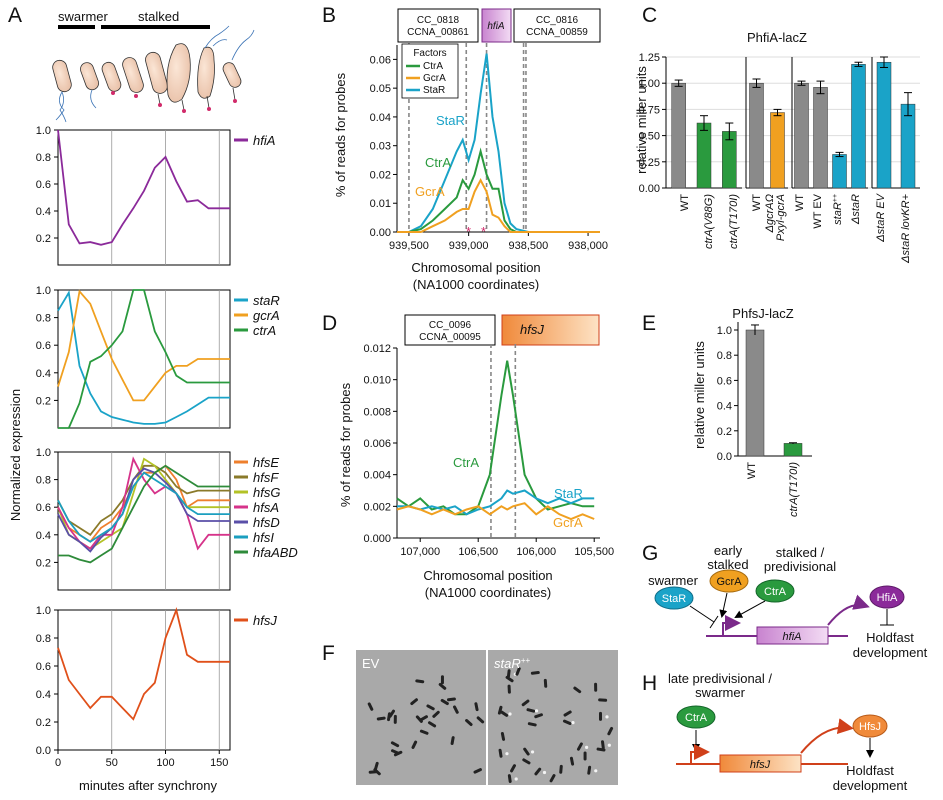 The image size is (943, 800). What do you see at coordinates (532, 329) in the screenshot?
I see `gene-hfsj-label: hfsJ` at bounding box center [532, 329].